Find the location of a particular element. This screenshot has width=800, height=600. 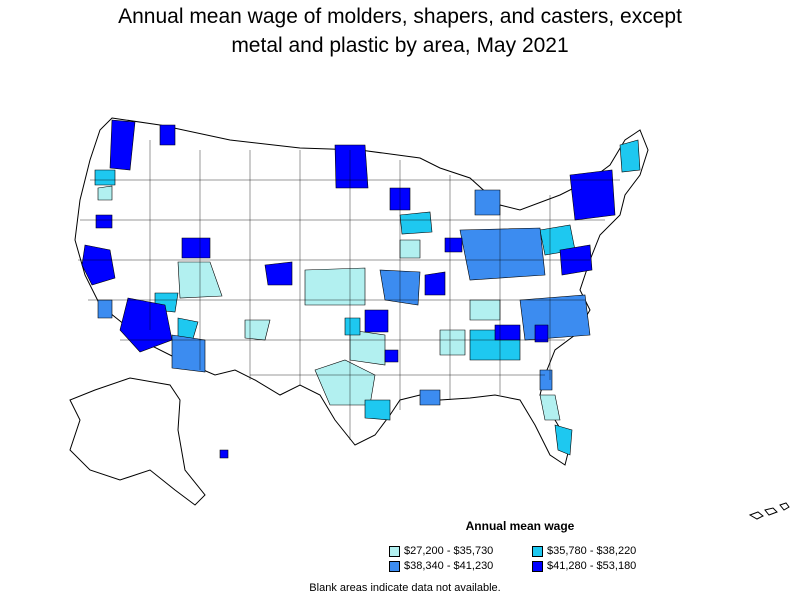

legend-item-tier-1: $27,200 - $35,730 is located at coordinates (441, 551).